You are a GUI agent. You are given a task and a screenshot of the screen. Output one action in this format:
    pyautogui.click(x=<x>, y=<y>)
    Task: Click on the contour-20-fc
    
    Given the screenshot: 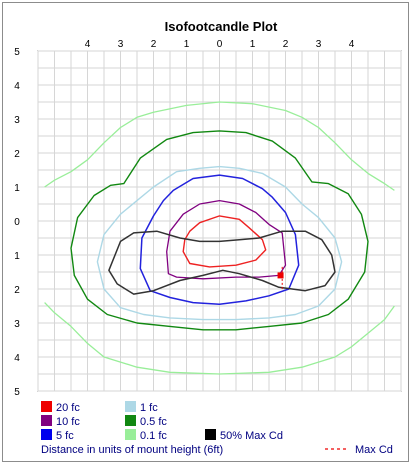 What is the action you would take?
    pyautogui.click(x=224, y=241)
    